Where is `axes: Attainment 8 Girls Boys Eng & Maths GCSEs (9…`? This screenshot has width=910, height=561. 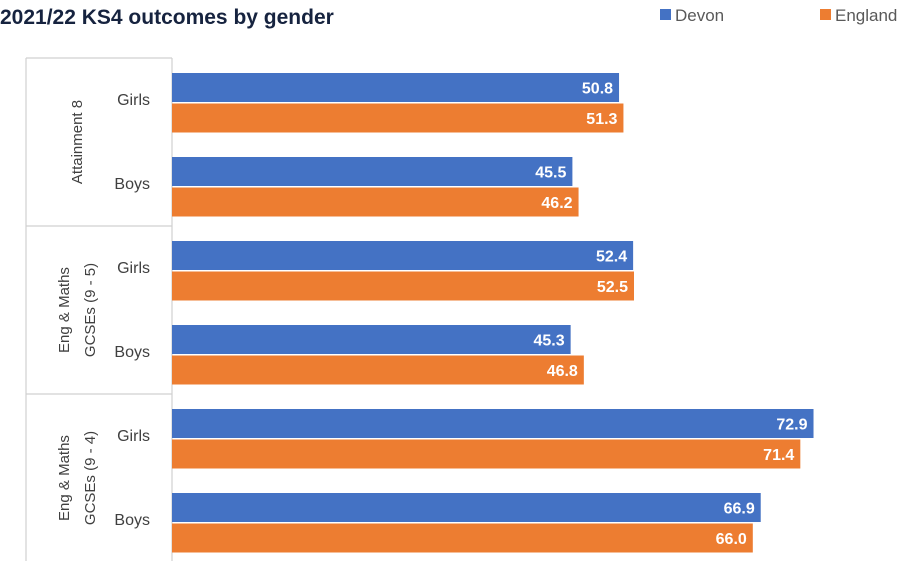 axes: Attainment 8 Girls Boys Eng & Maths GCSEs (9… is located at coordinates (99, 309).